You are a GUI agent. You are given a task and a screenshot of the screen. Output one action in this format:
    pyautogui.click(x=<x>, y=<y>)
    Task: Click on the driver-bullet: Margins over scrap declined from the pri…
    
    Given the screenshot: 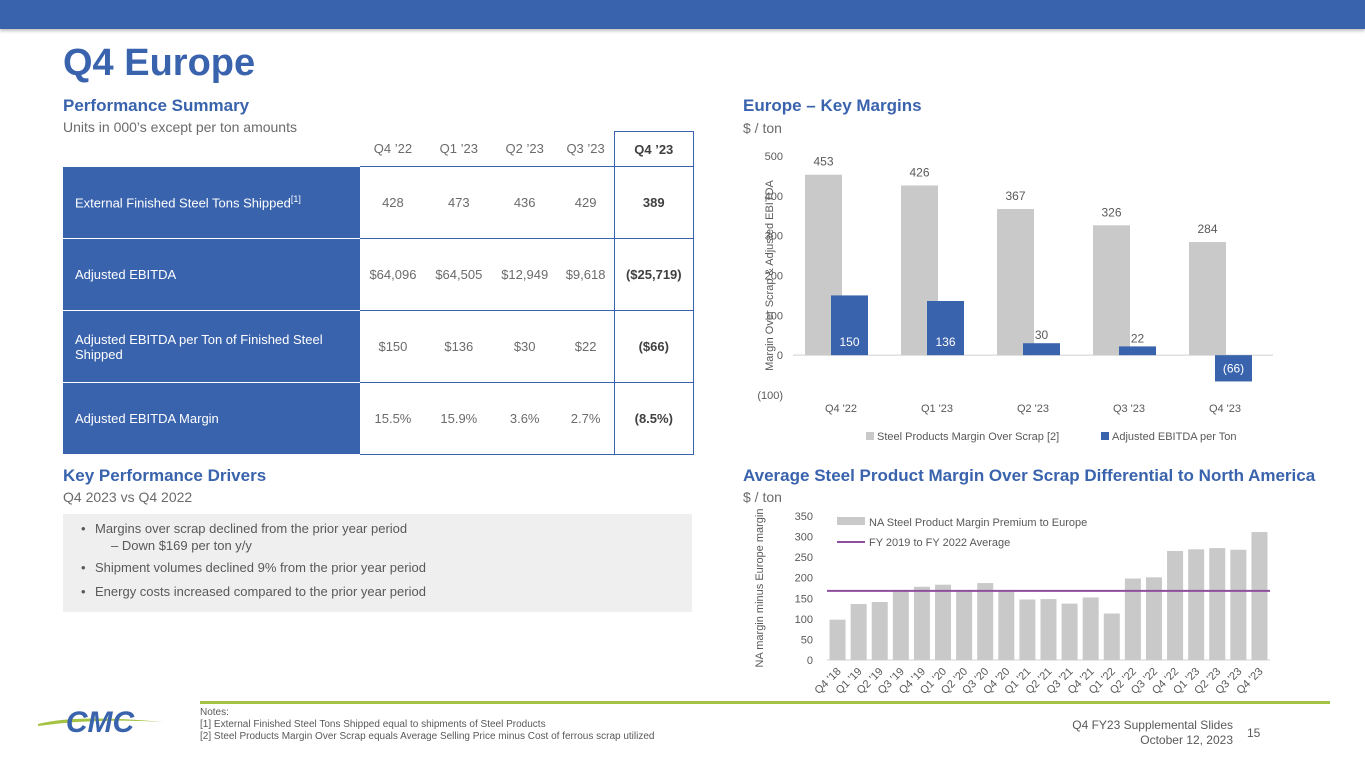 What is the action you would take?
    pyautogui.click(x=377, y=529)
    